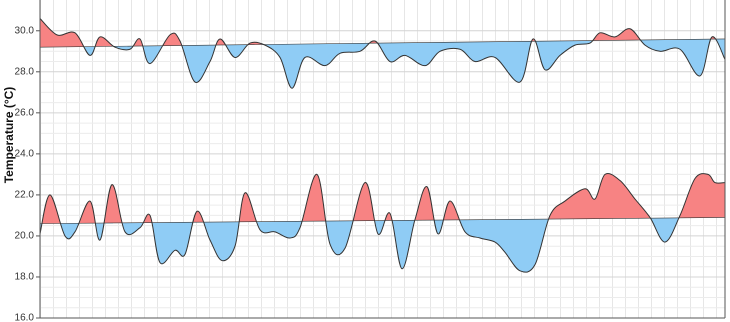  Describe the element at coordinates (25, 112) in the screenshot. I see `y-tick-label: 26.0` at that location.